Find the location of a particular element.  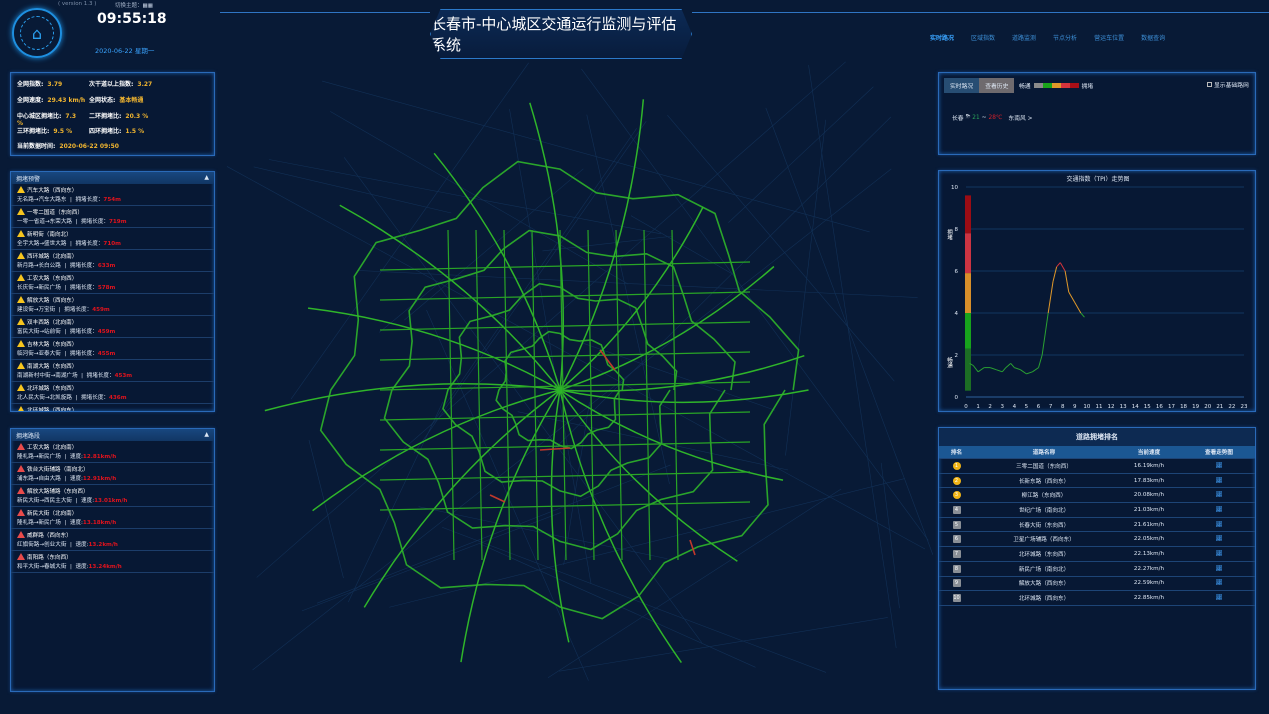

theme-switch: 切换主题：▦▦ is located at coordinates (134, 5).